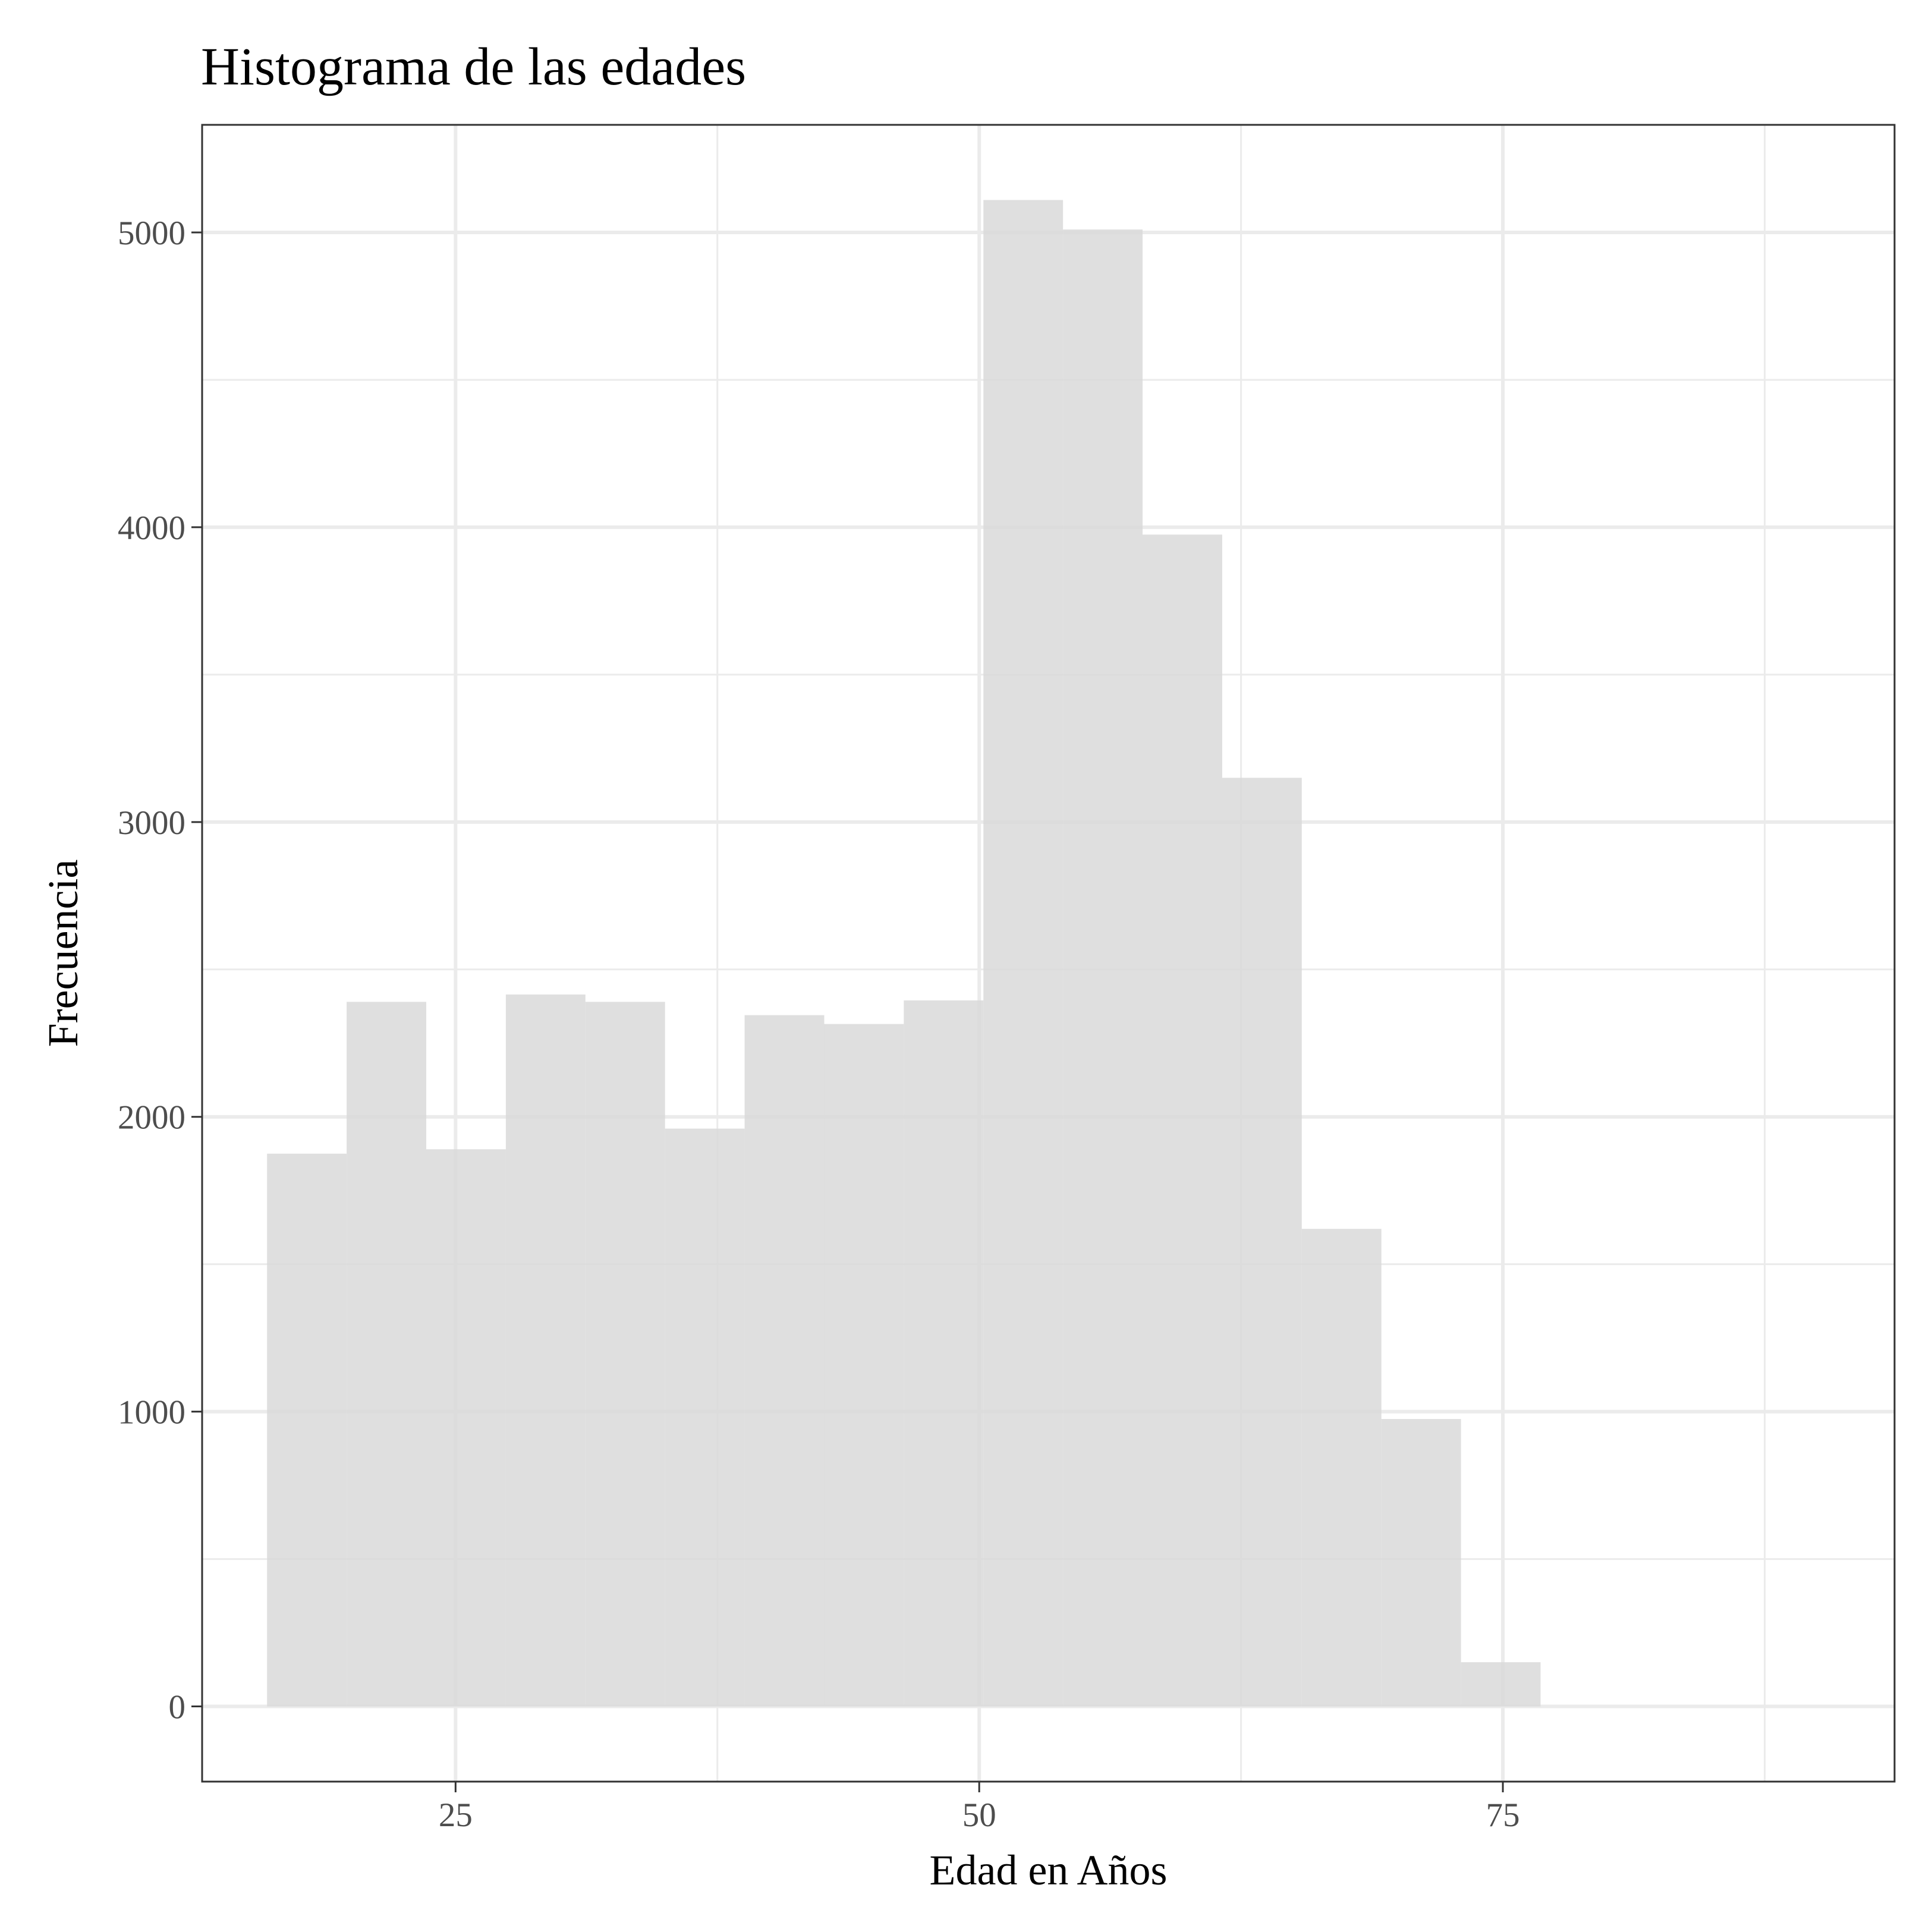 This screenshot has width=1932, height=1932. What do you see at coordinates (473, 67) in the screenshot?
I see `chart-title: Histograma de las edades` at bounding box center [473, 67].